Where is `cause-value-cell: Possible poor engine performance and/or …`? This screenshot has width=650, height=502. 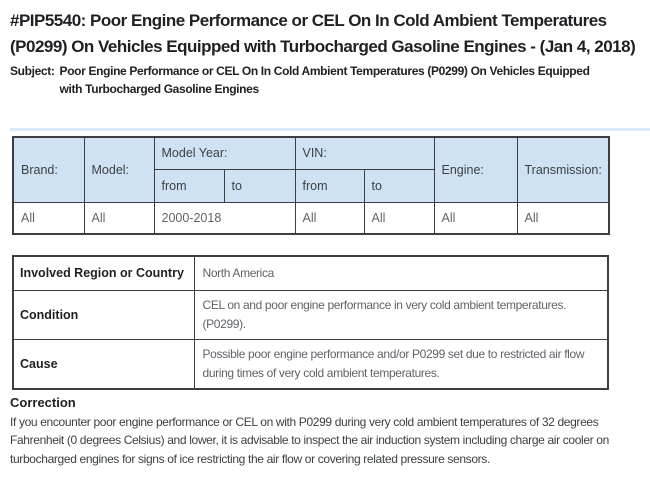 cause-value-cell: Possible poor engine performance and/or … is located at coordinates (401, 363).